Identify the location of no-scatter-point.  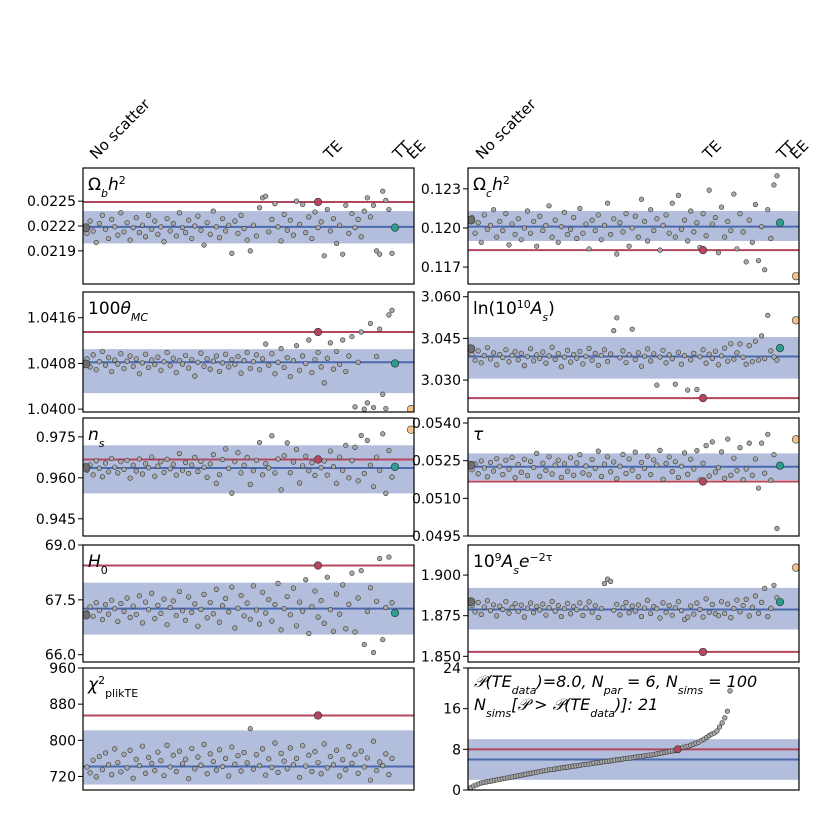
(87, 615).